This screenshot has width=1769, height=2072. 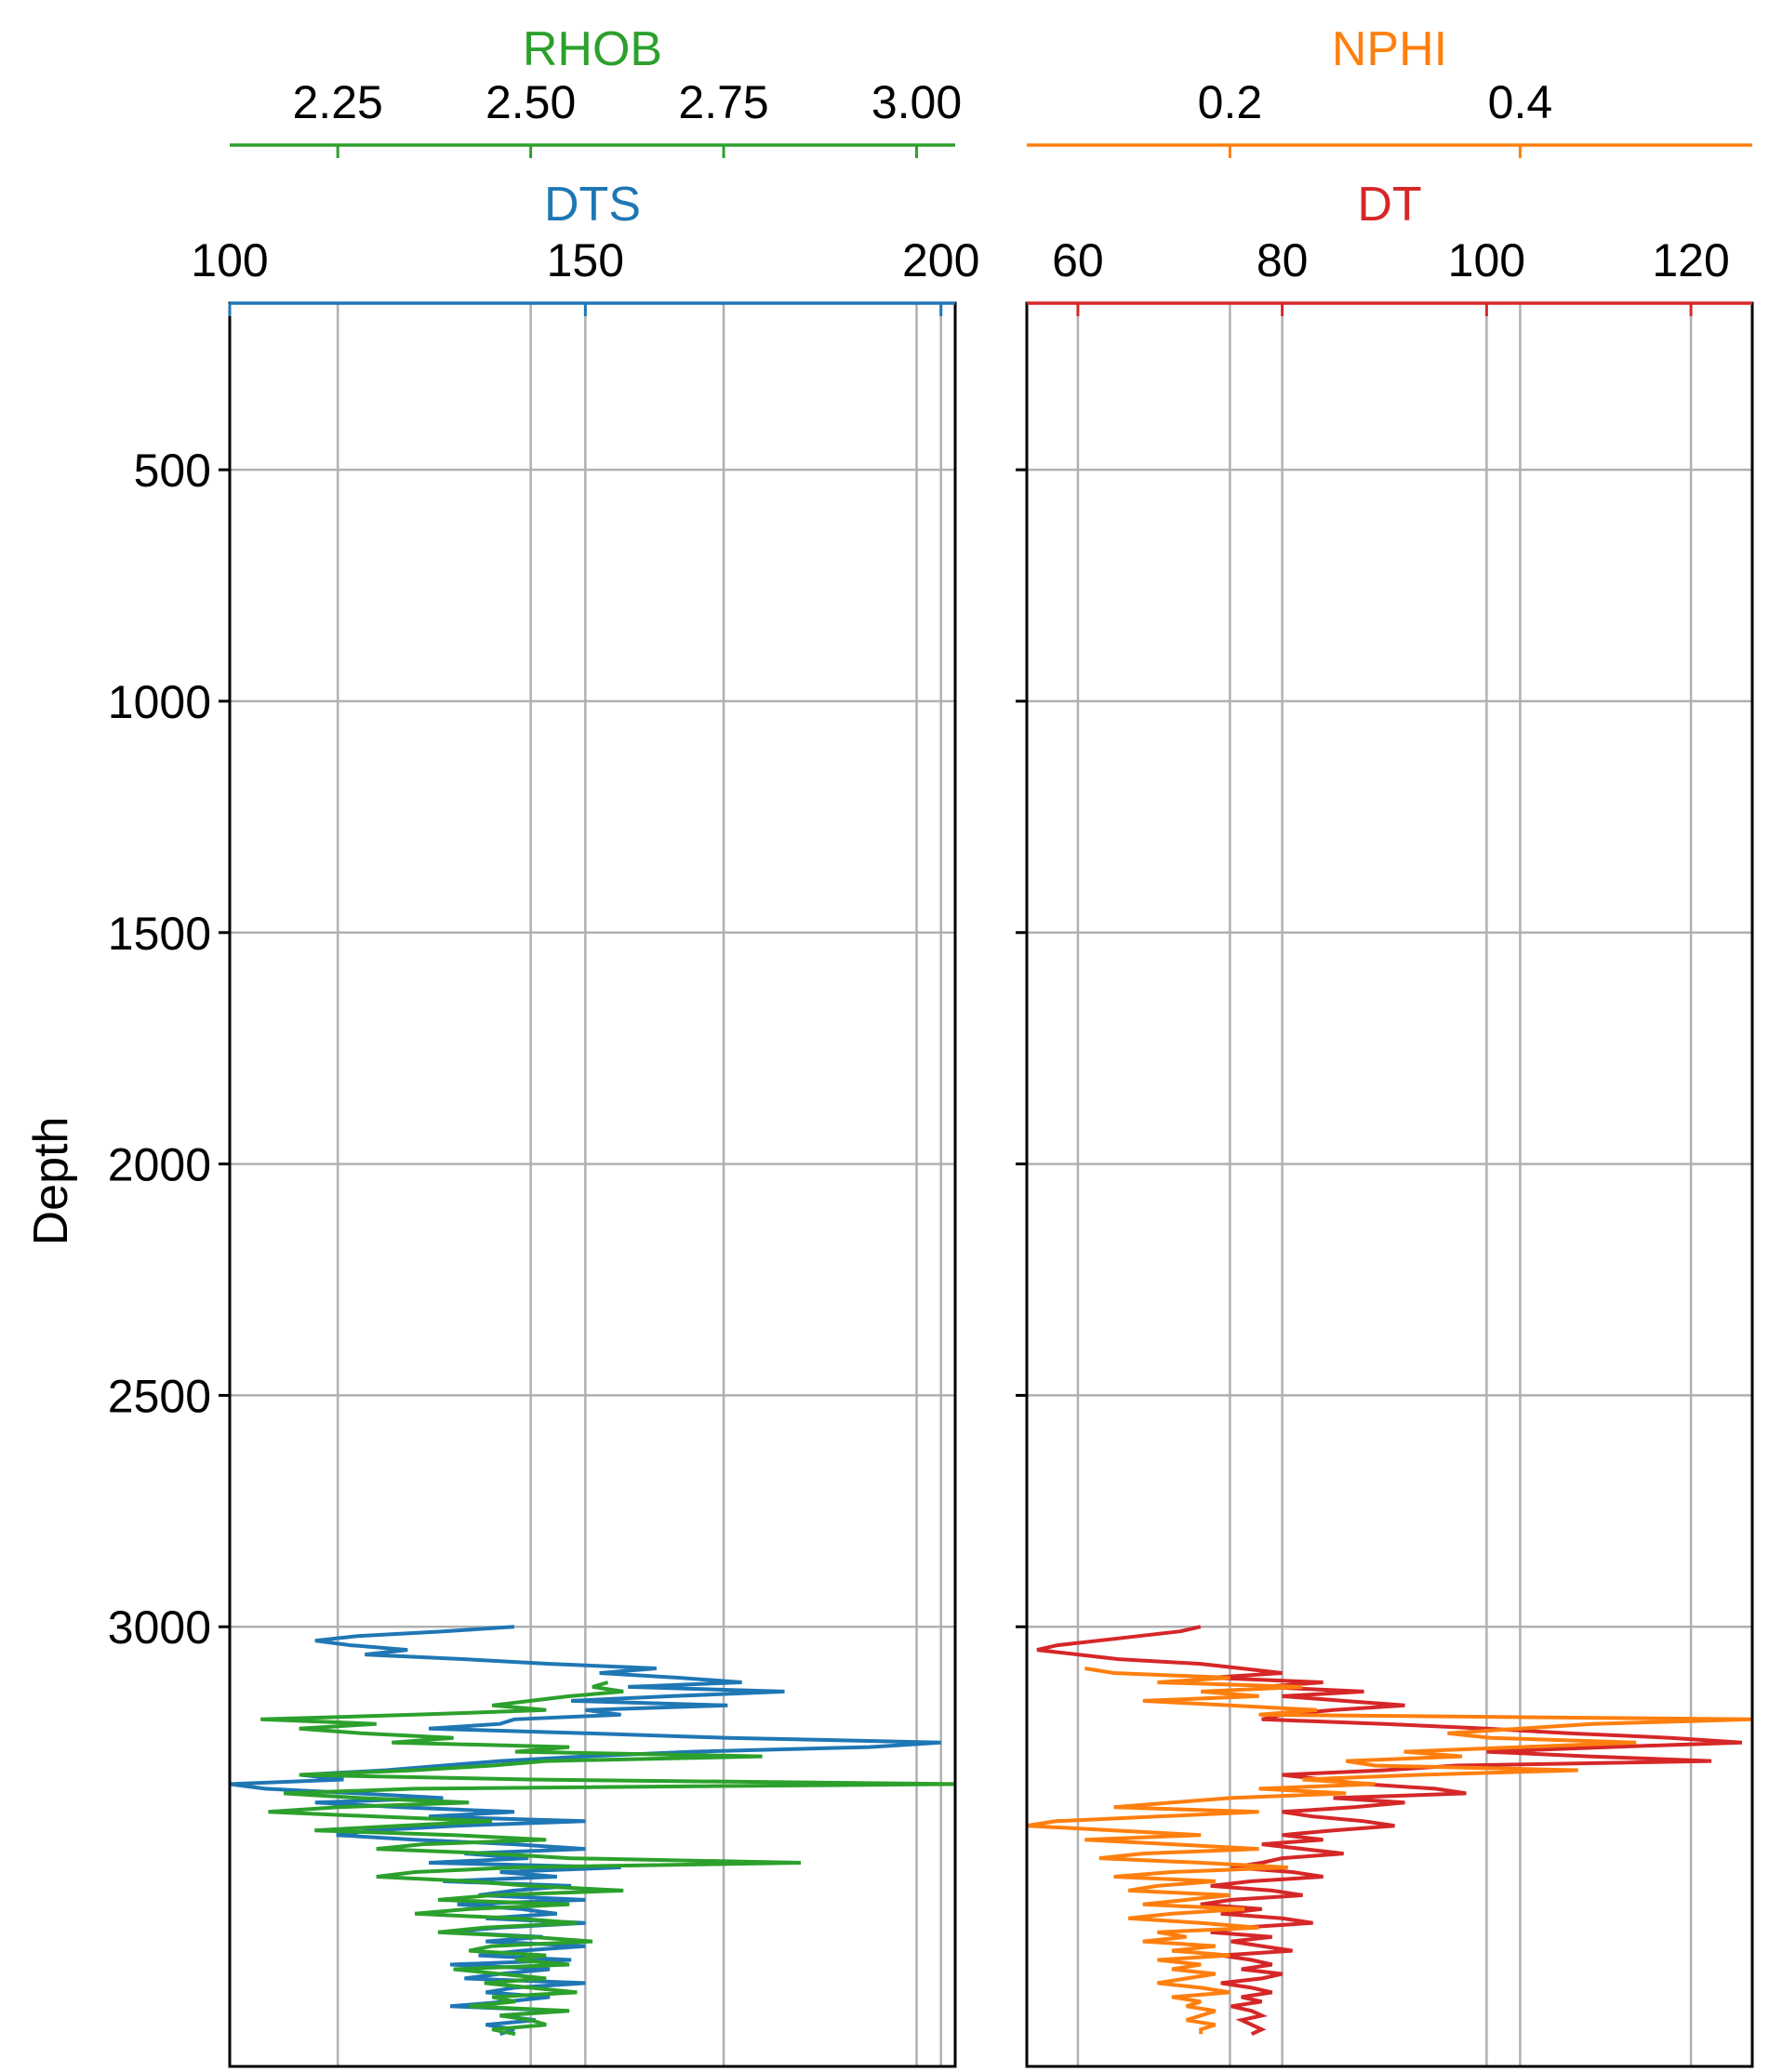 What do you see at coordinates (592, 49) in the screenshot?
I see `axis-title-rhob: RHOB` at bounding box center [592, 49].